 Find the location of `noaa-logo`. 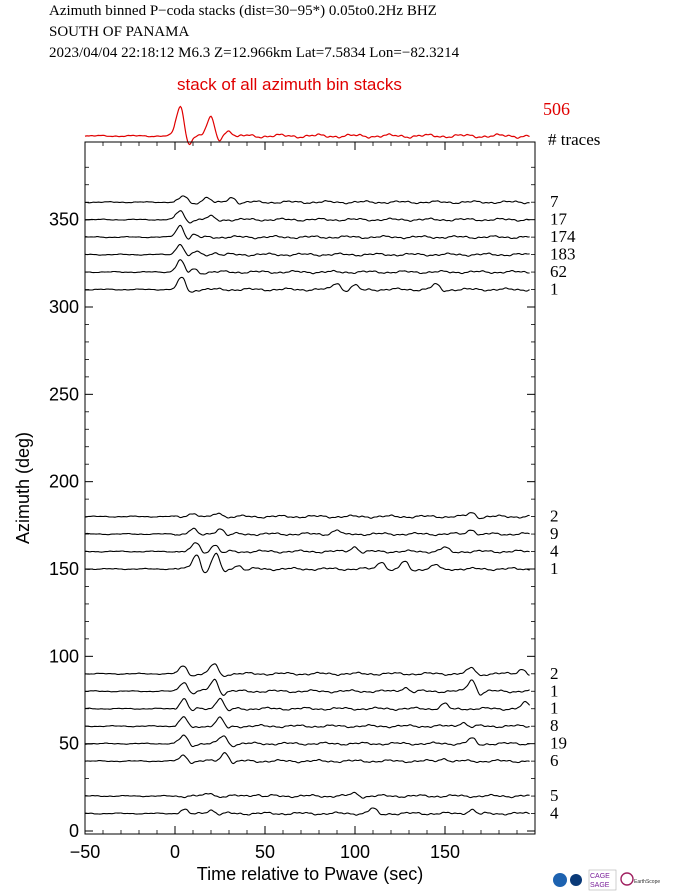

noaa-logo is located at coordinates (576, 880).